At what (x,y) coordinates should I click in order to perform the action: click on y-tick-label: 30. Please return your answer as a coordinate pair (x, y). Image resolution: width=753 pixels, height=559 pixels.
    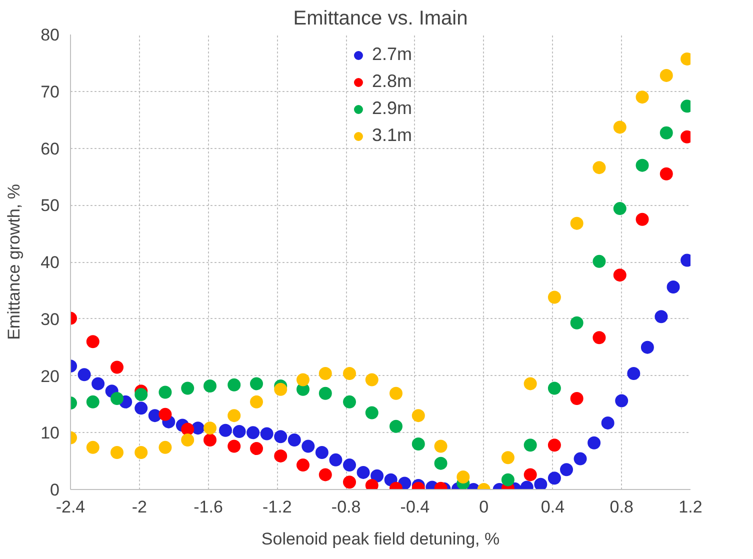
    Looking at the image, I should click on (50, 319).